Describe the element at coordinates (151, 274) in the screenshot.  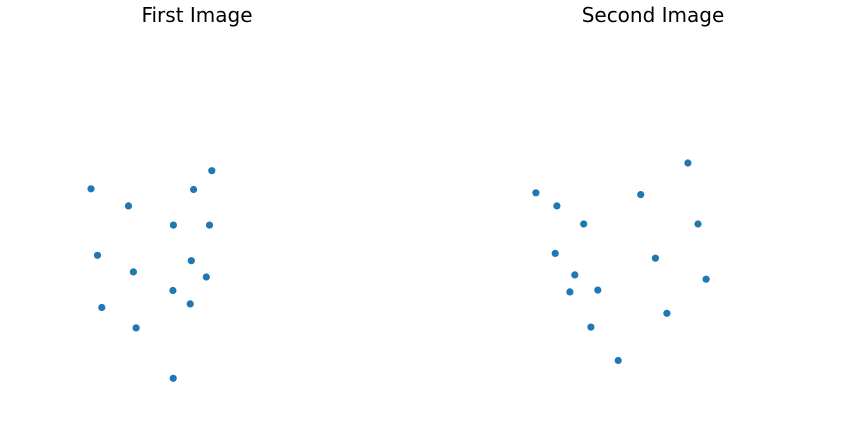
I see `first-image-points` at that location.